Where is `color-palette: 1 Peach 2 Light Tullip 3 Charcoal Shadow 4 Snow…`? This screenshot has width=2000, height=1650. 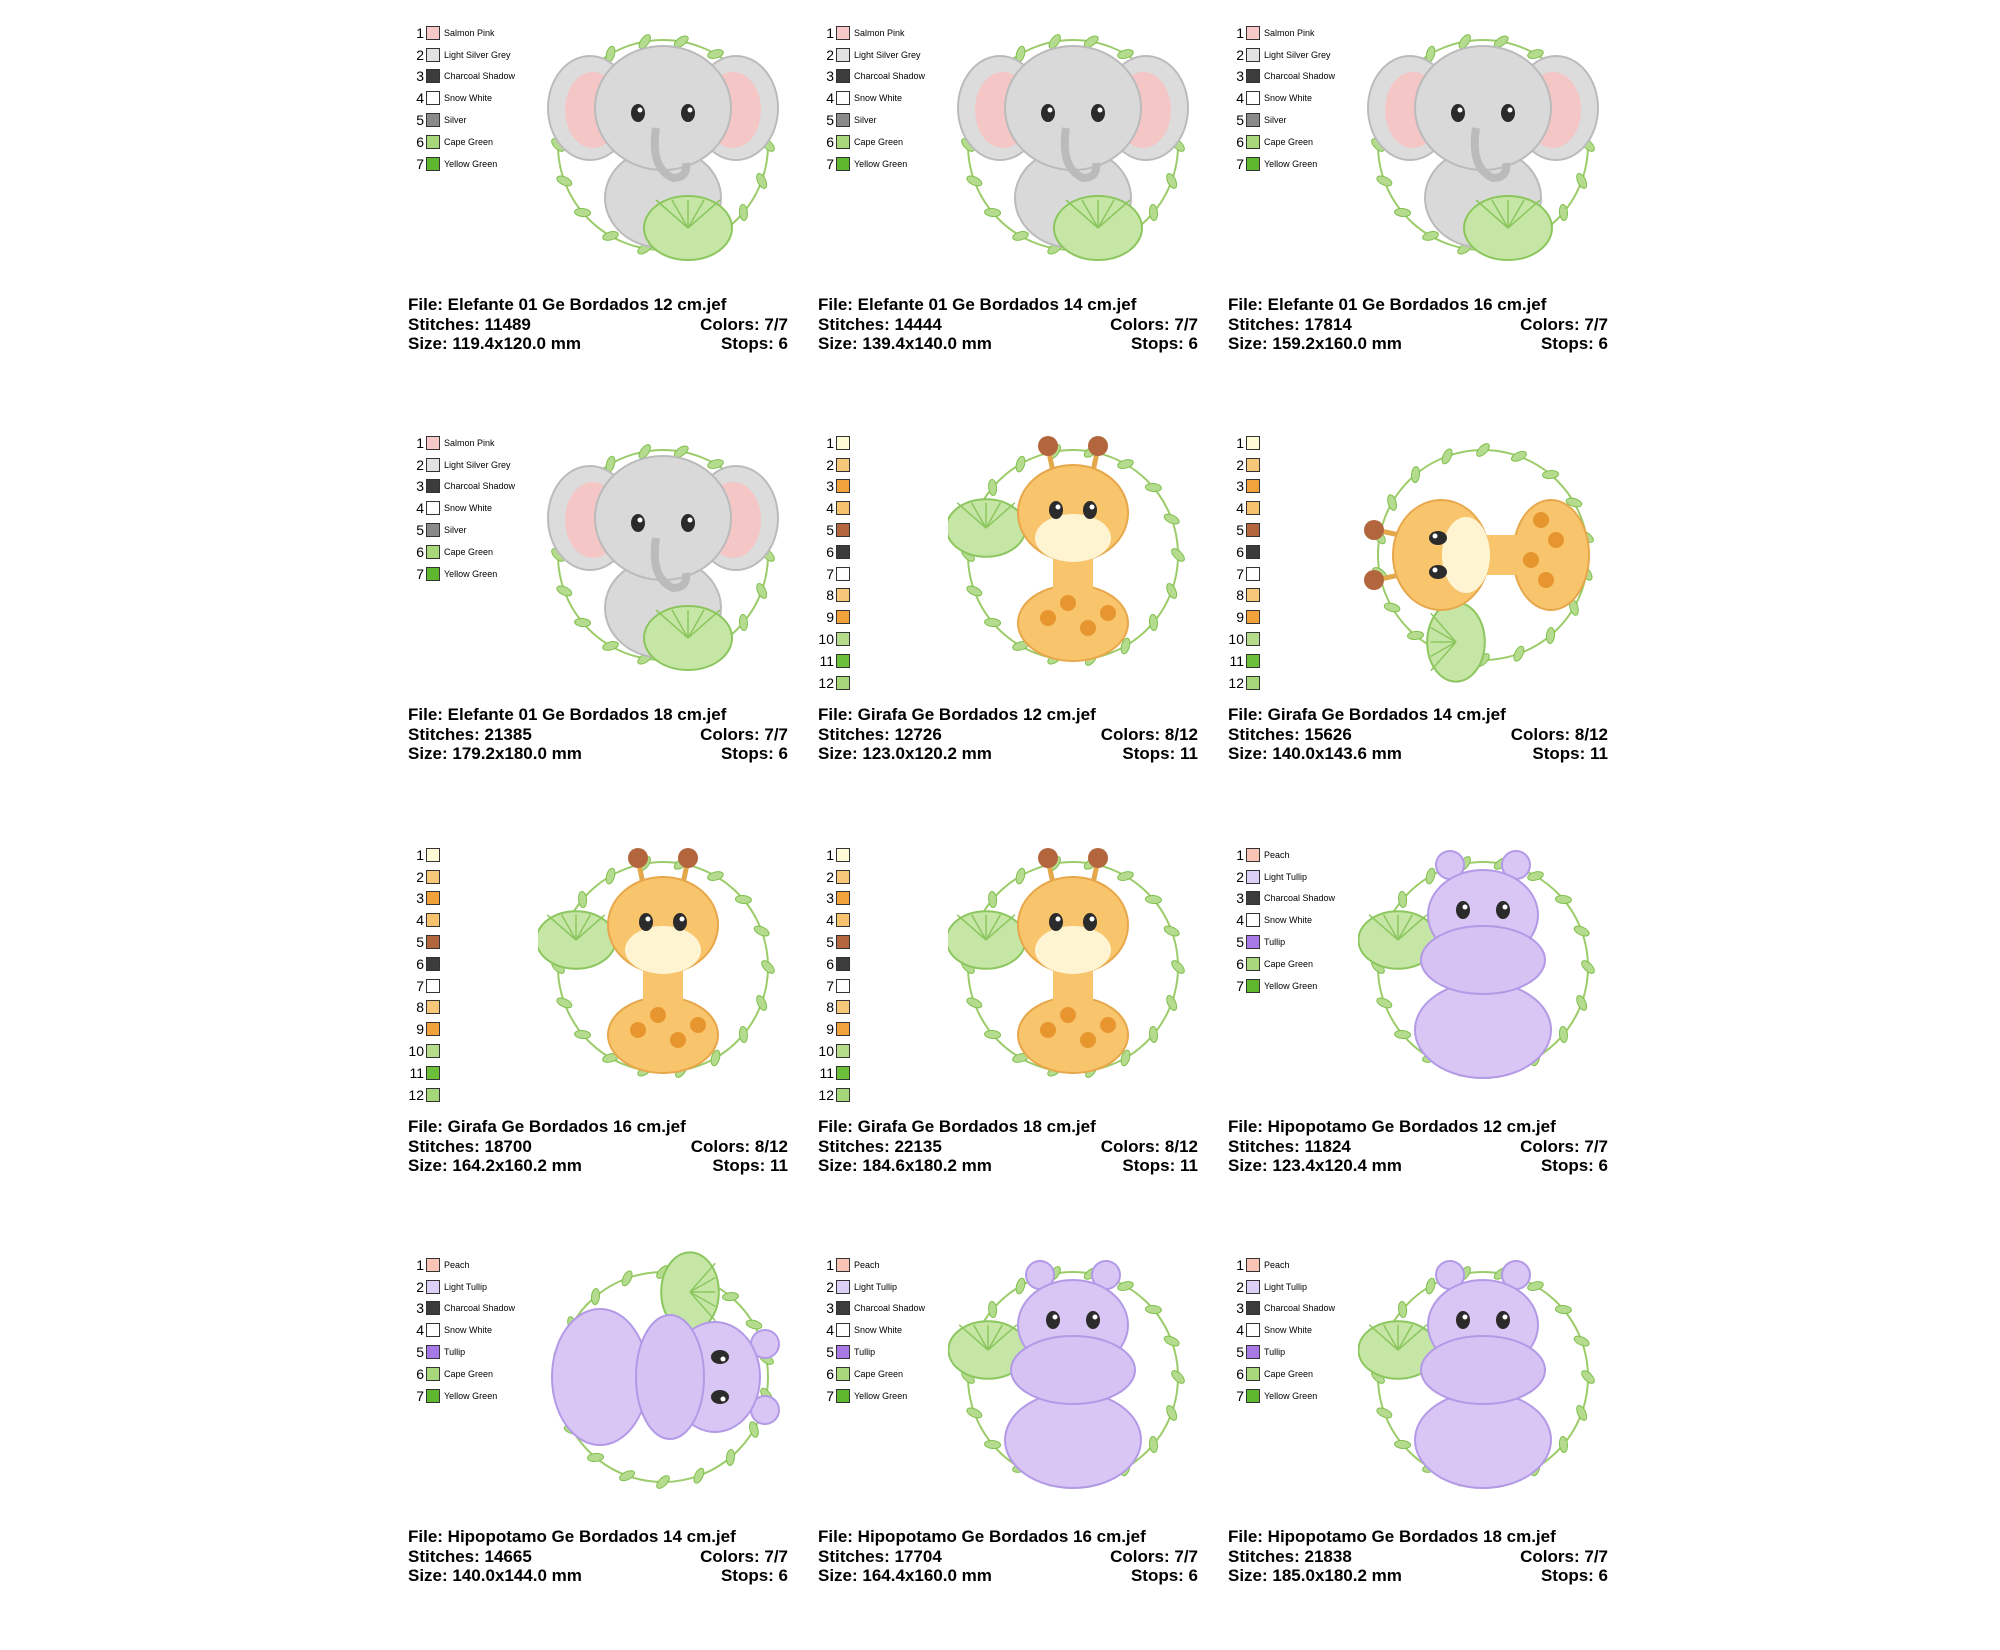
color-palette: 1 Peach 2 Light Tullip 3 Charcoal Shadow 4 Snow… is located at coordinates (1303, 920).